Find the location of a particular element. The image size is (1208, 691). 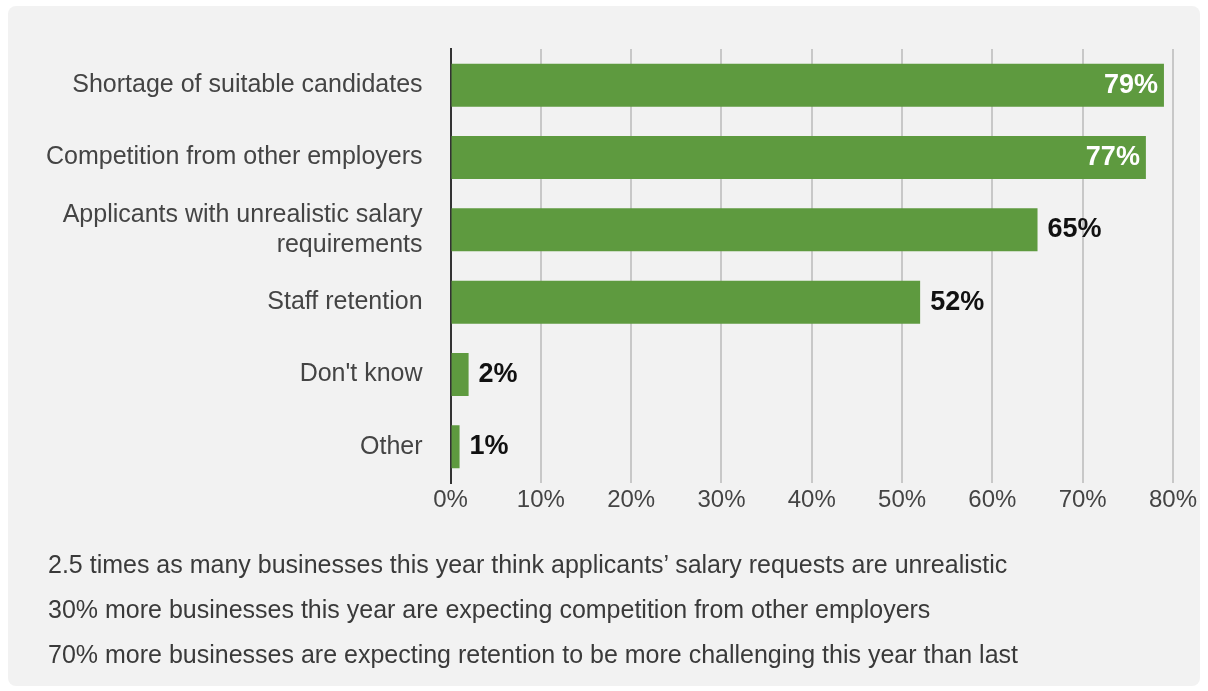

y-tick-label: Staff retention is located at coordinates (345, 300).